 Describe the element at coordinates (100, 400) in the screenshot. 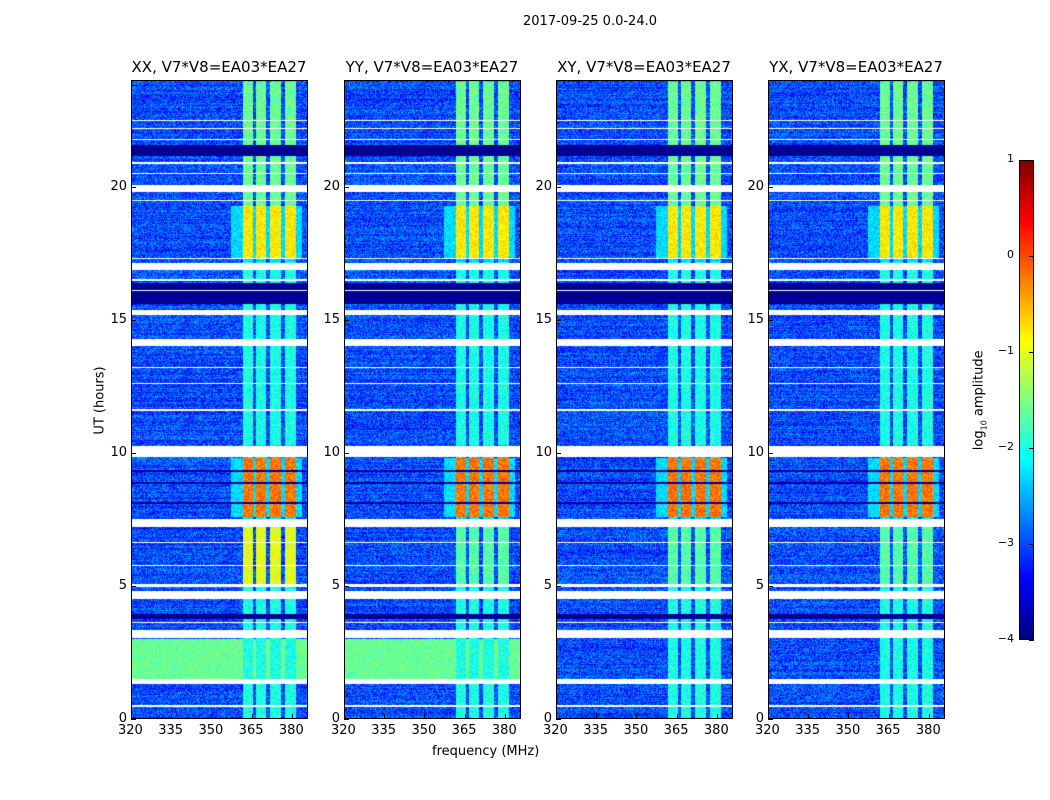

I see `y-axis-label: UT (hours)` at that location.